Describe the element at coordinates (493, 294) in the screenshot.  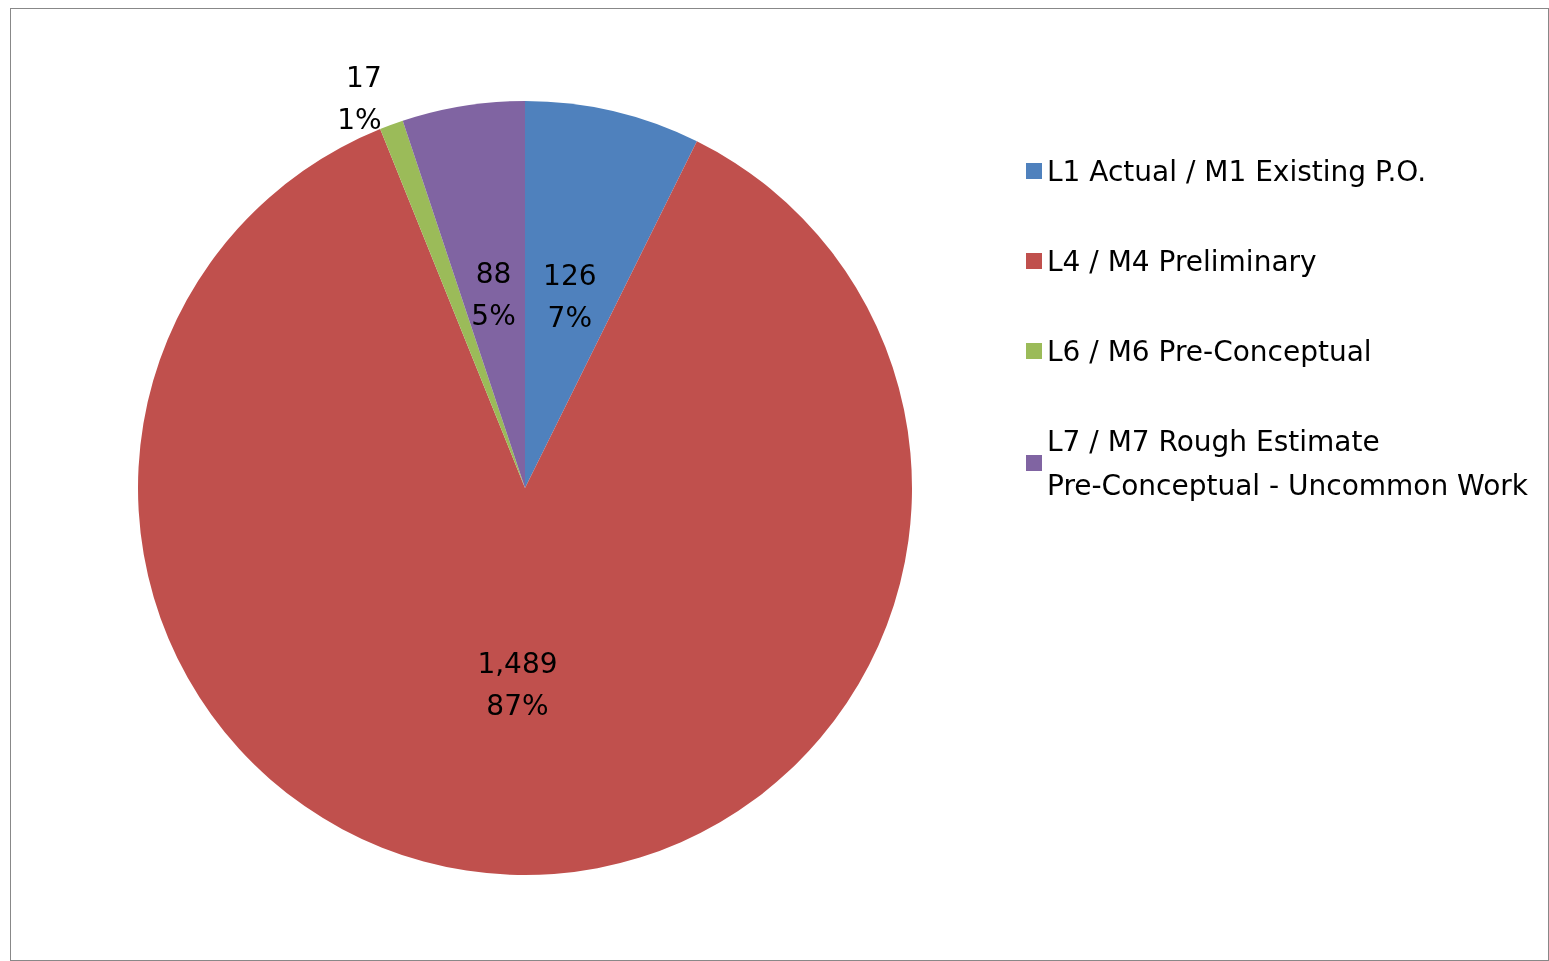
I see `data-label: 88 5%` at that location.